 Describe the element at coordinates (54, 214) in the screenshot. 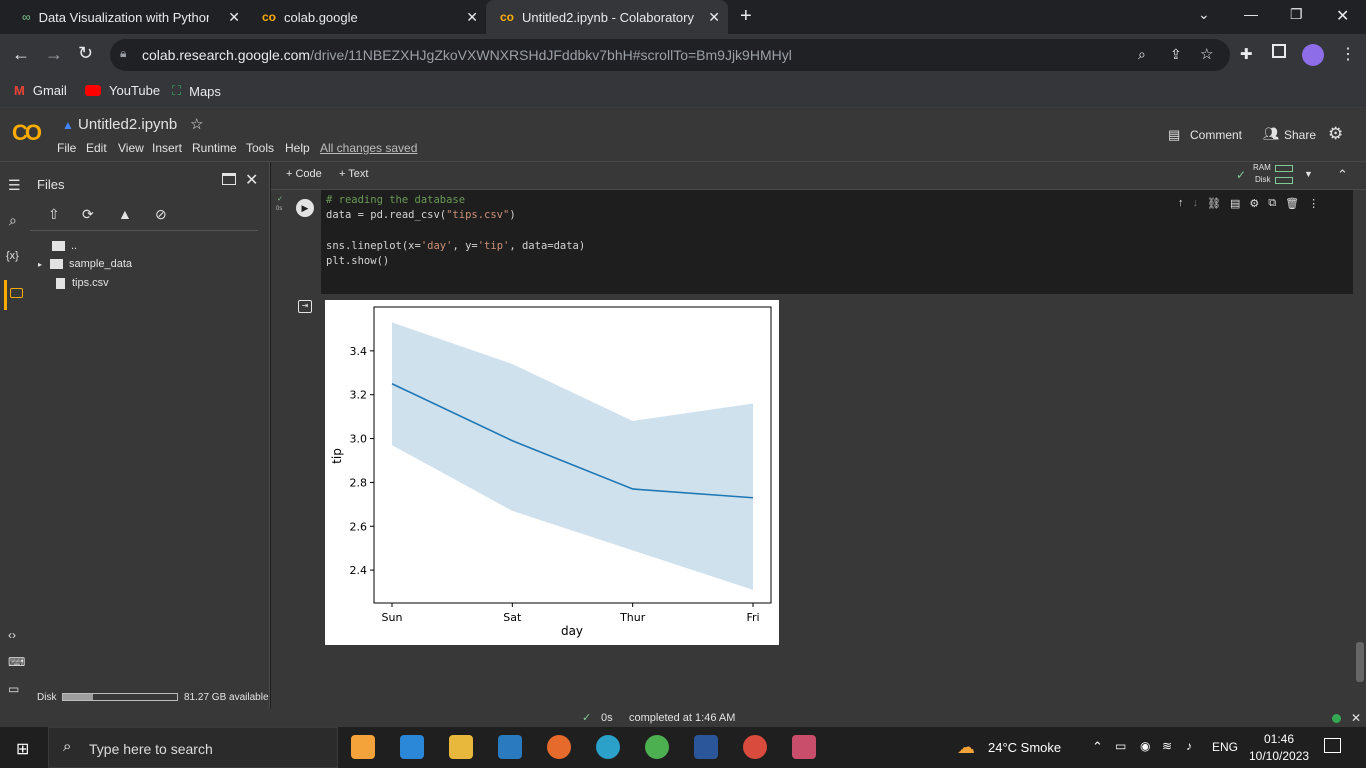

I see `upload-icon: ⇧` at that location.